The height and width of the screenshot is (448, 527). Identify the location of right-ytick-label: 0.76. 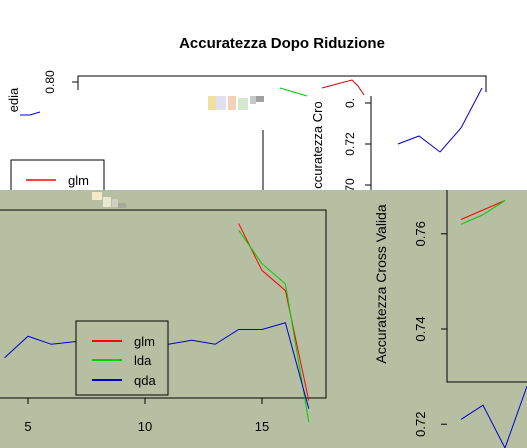
(420, 233).